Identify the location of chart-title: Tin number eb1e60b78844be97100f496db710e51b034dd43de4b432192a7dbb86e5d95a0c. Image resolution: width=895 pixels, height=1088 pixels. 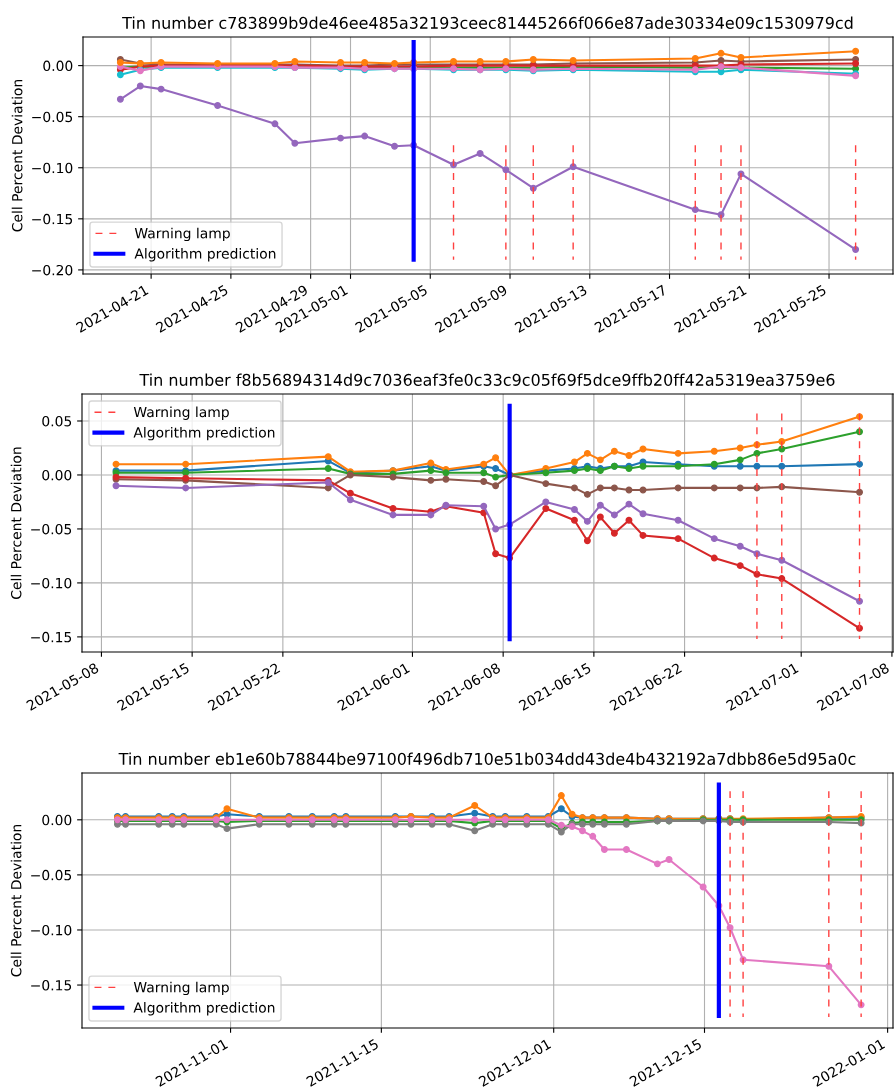
(487, 758).